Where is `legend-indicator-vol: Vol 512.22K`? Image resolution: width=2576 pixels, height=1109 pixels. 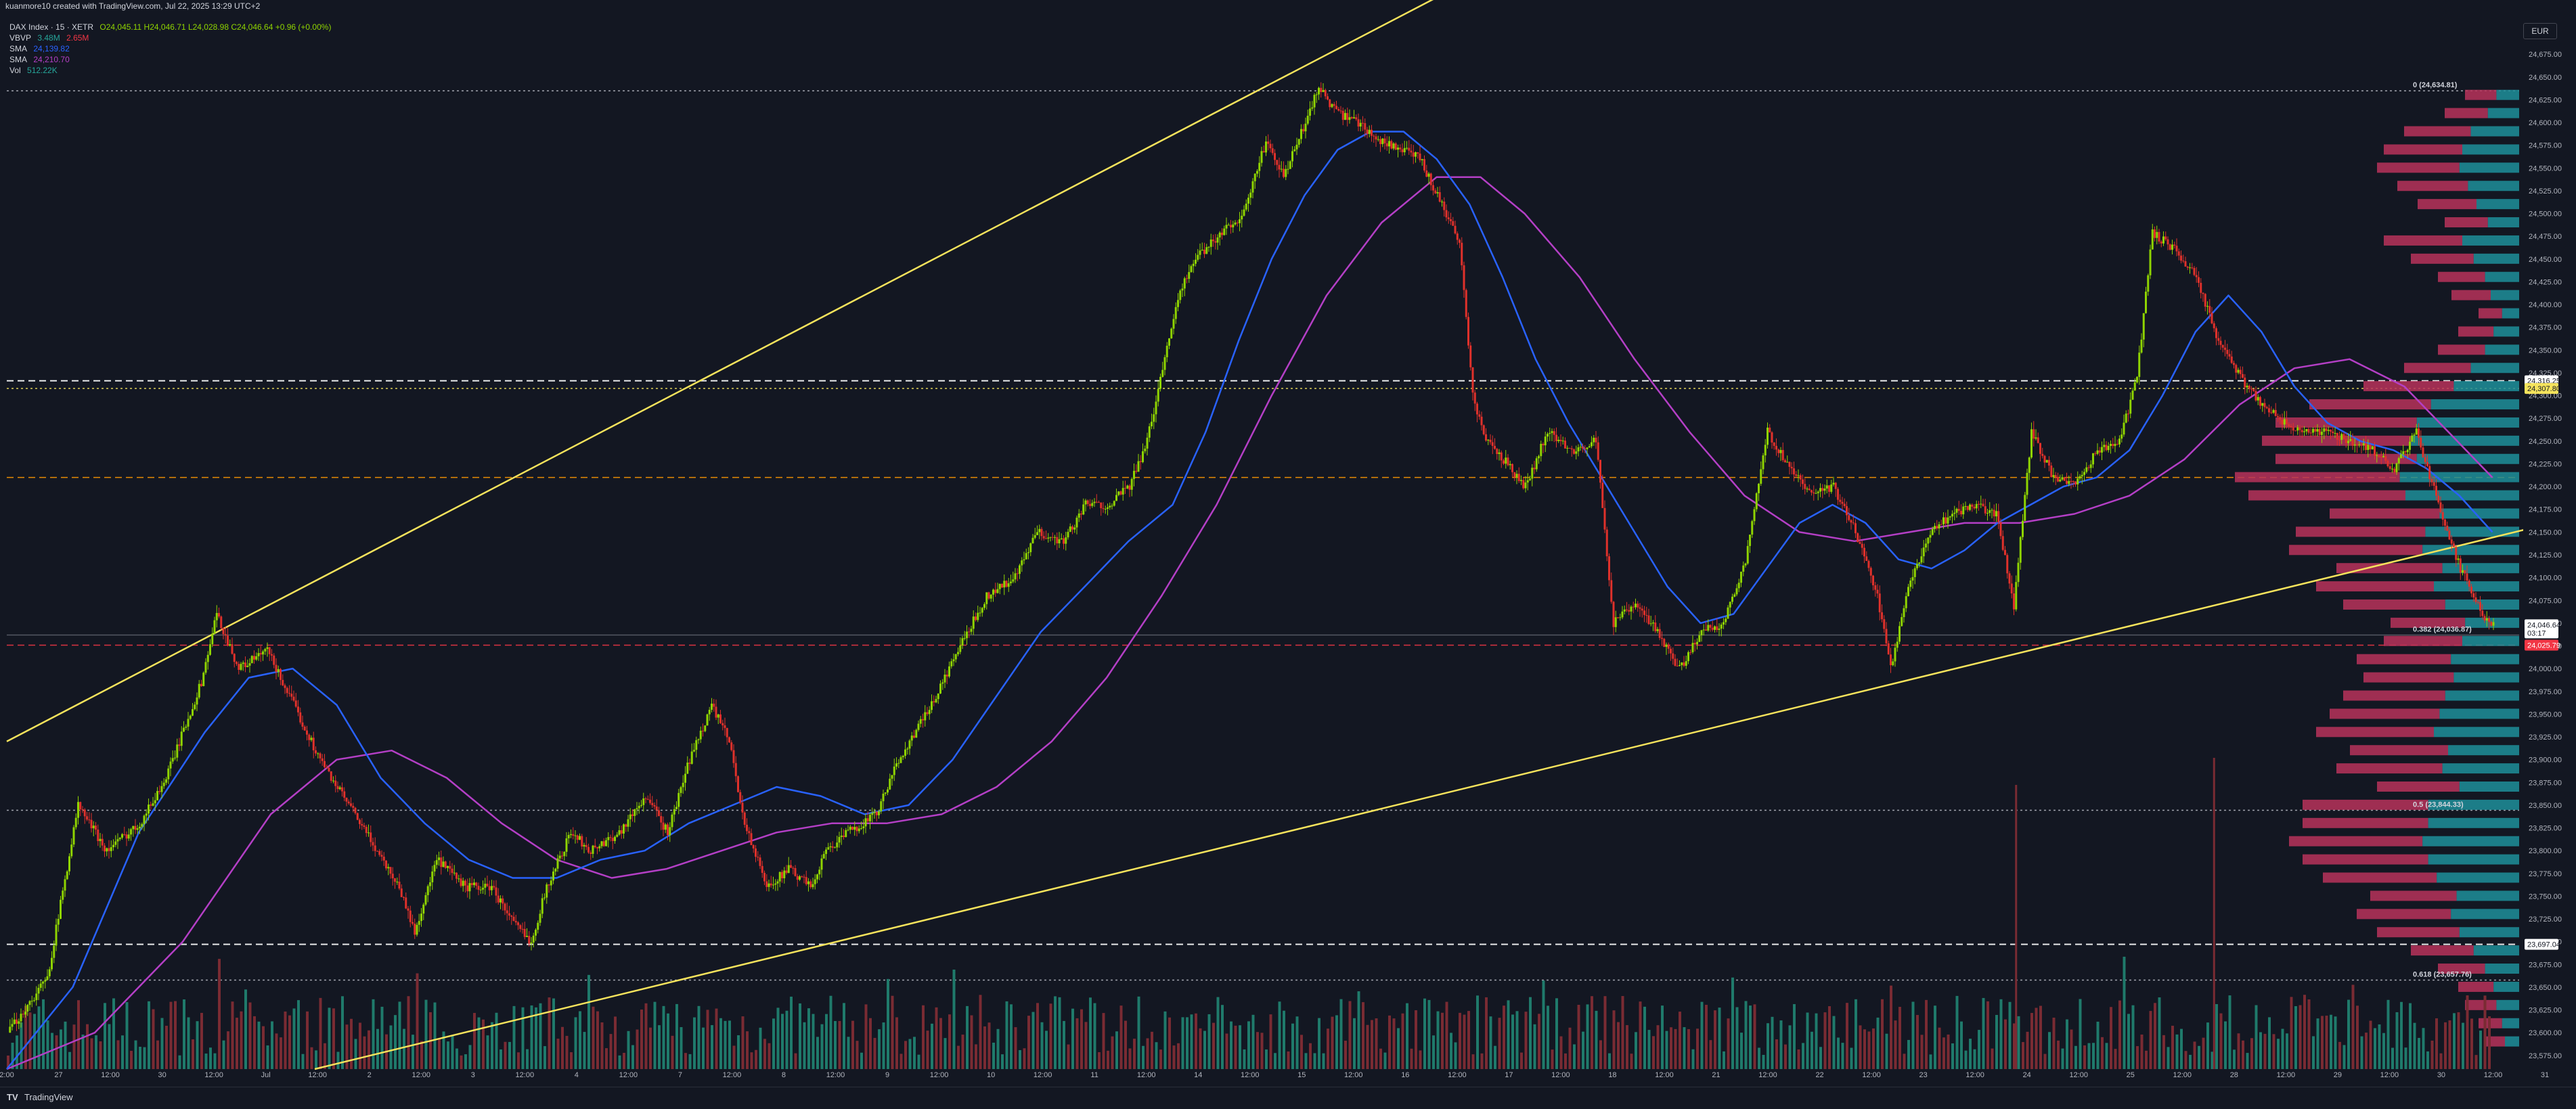 legend-indicator-vol: Vol 512.22K is located at coordinates (170, 70).